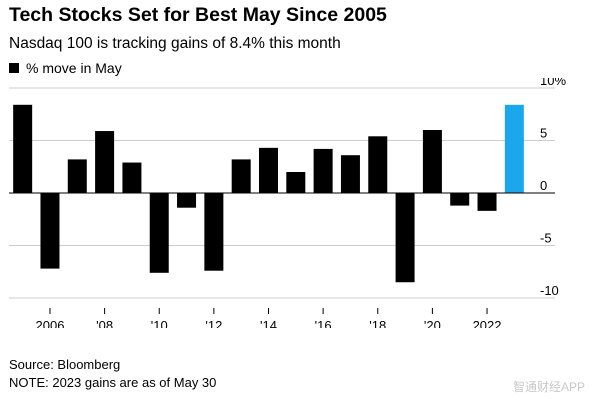 This screenshot has height=405, width=593. Describe the element at coordinates (487, 202) in the screenshot. I see `bar-2022` at that location.